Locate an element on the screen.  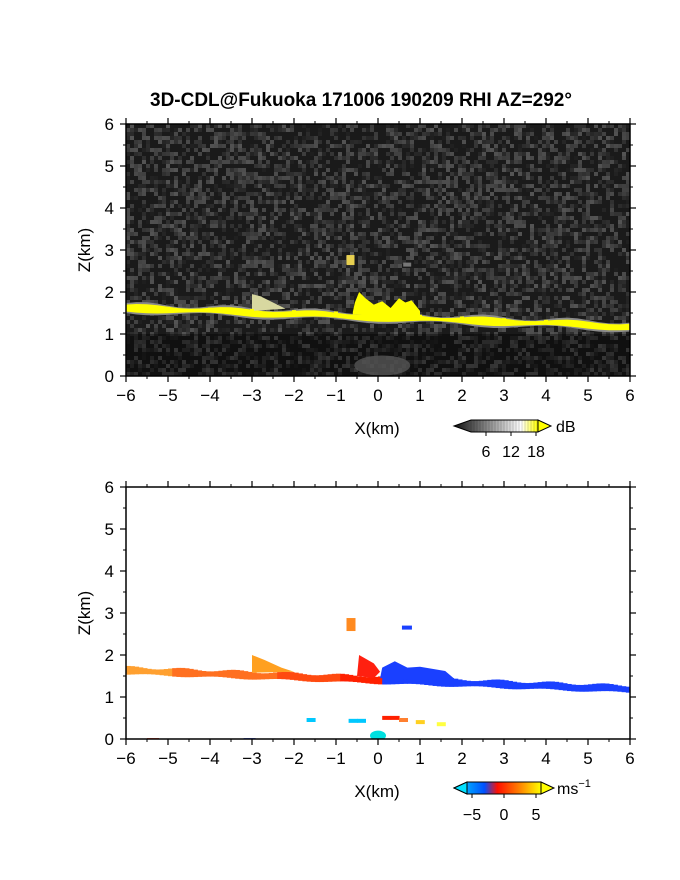
reflectivity-data is located at coordinates (378, 315).